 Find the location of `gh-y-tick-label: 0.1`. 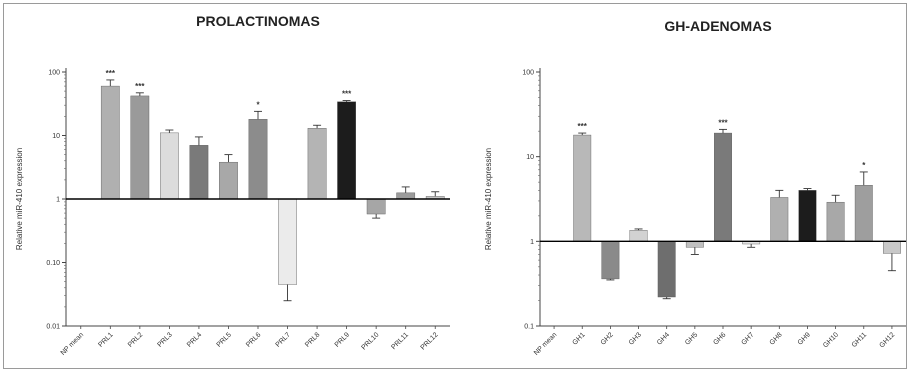

gh-y-tick-label: 0.1 is located at coordinates (529, 327).